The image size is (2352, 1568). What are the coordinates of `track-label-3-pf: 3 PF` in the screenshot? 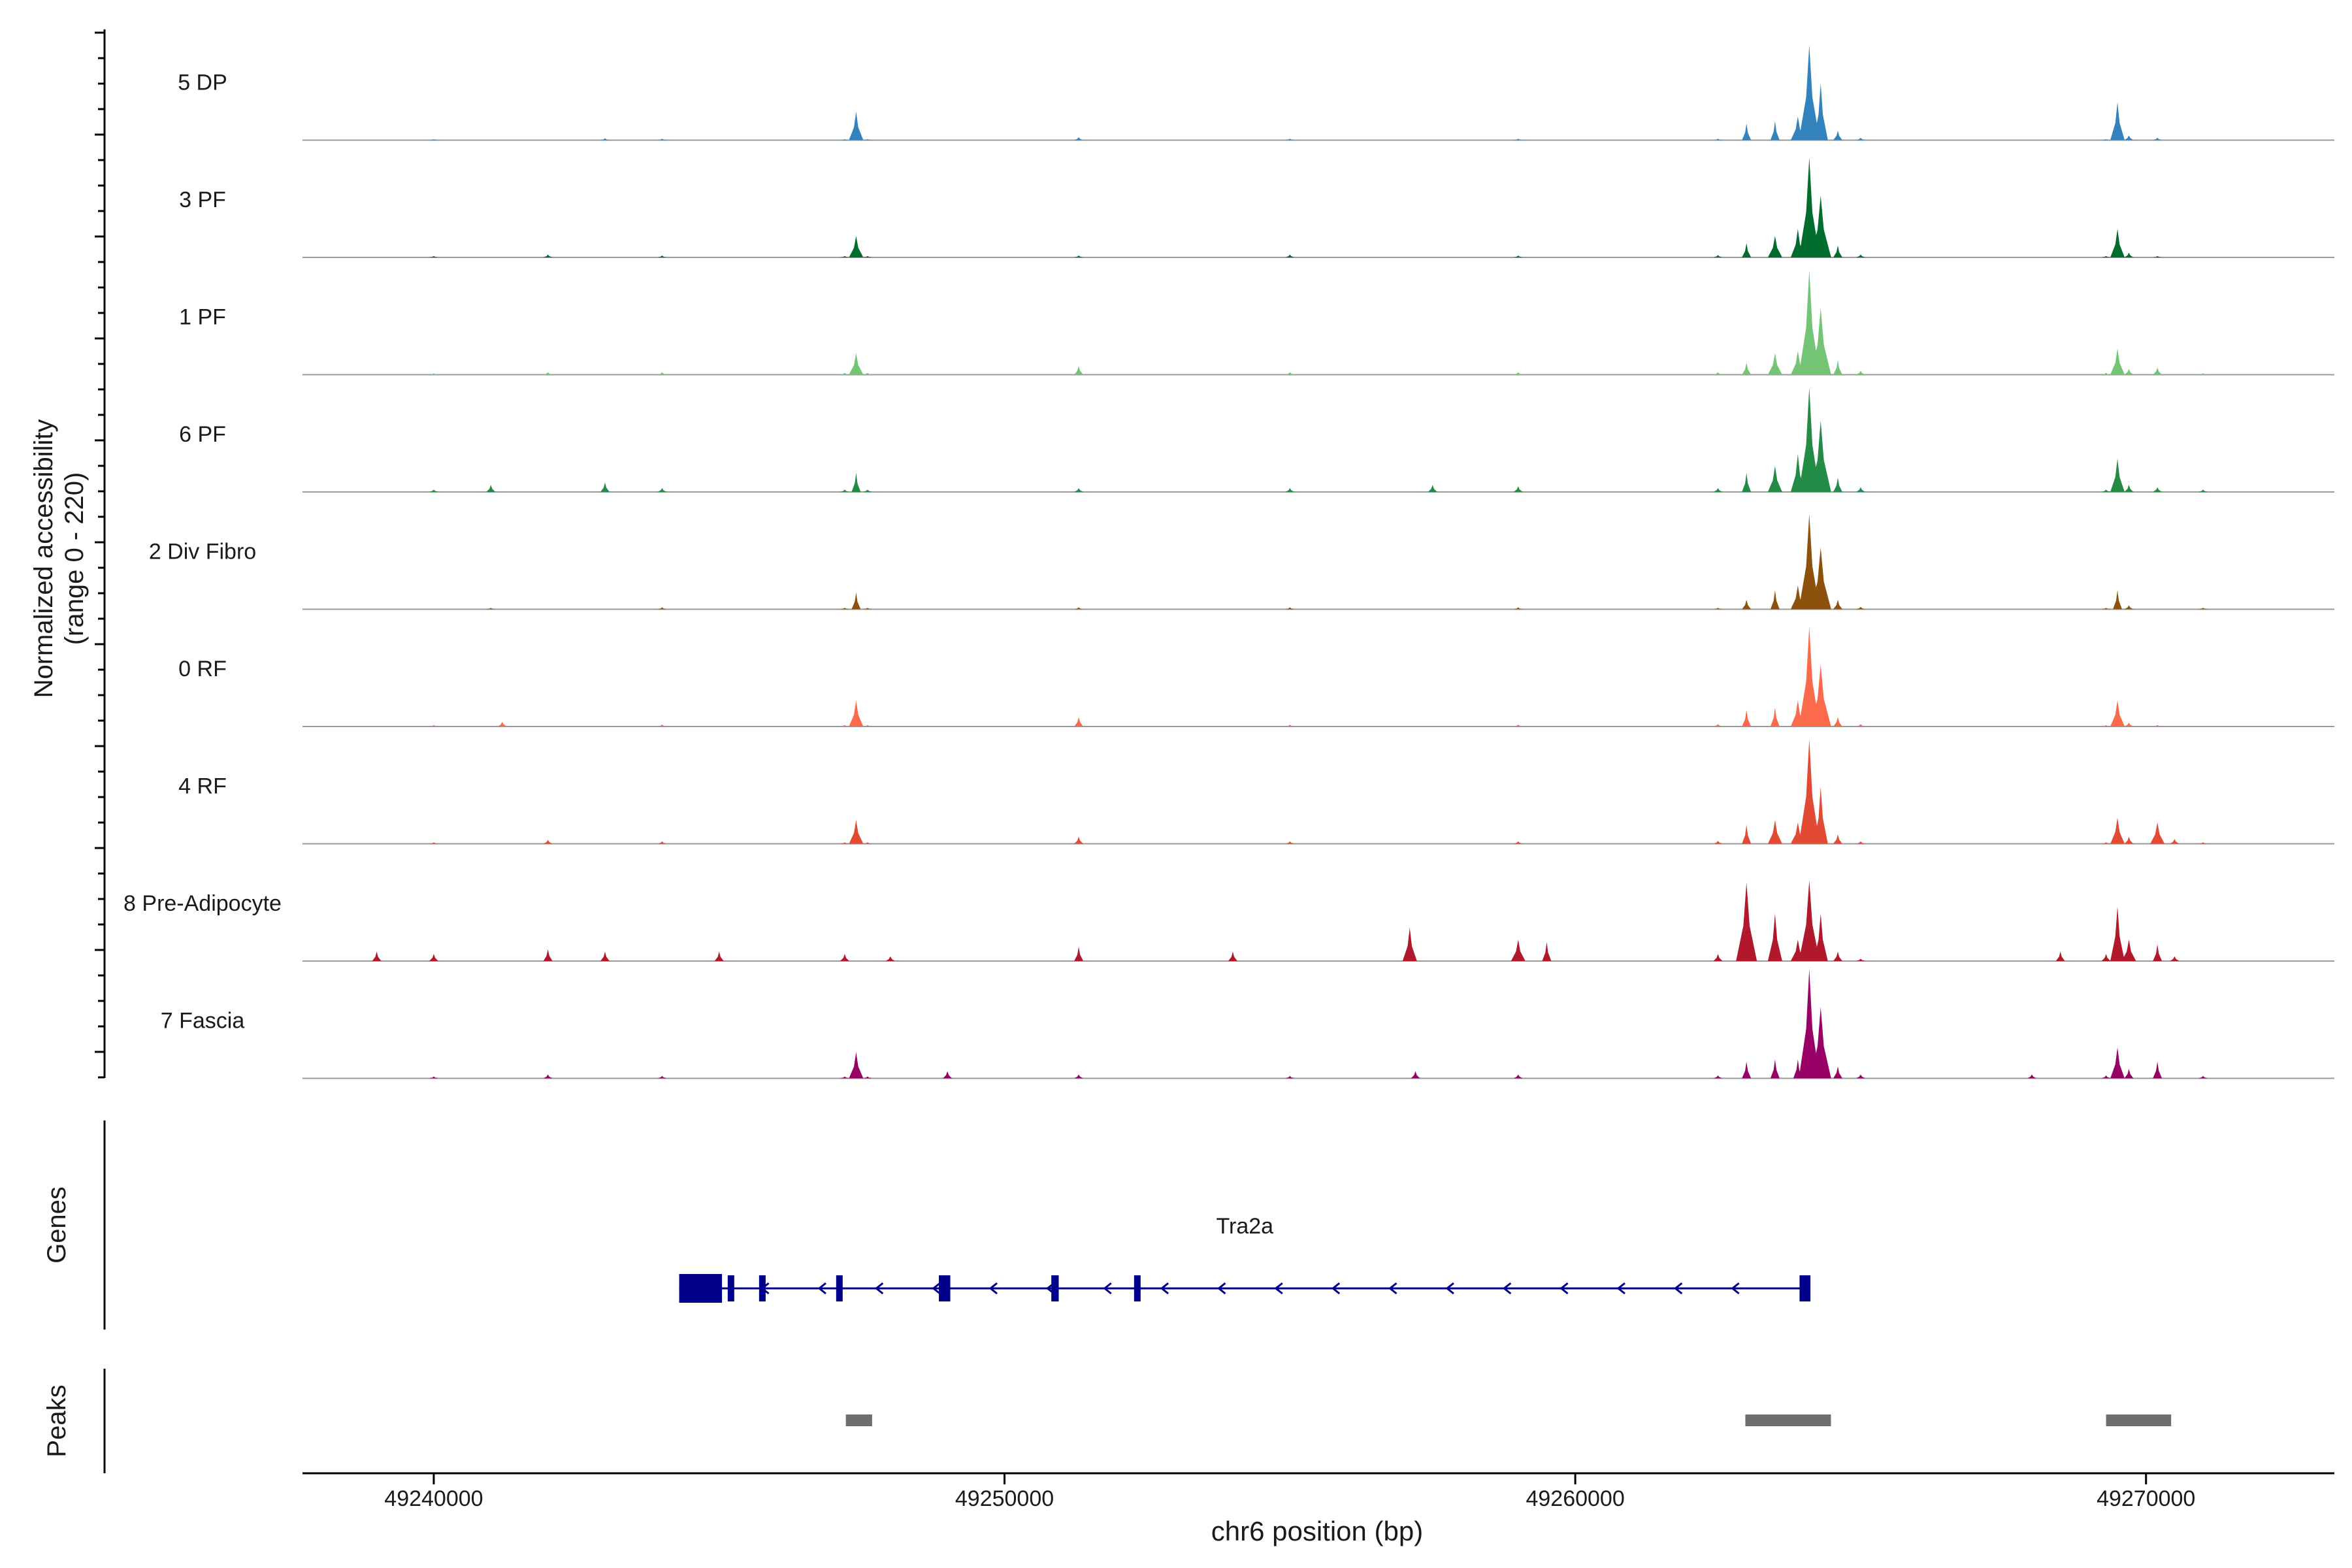 It's located at (202, 200).